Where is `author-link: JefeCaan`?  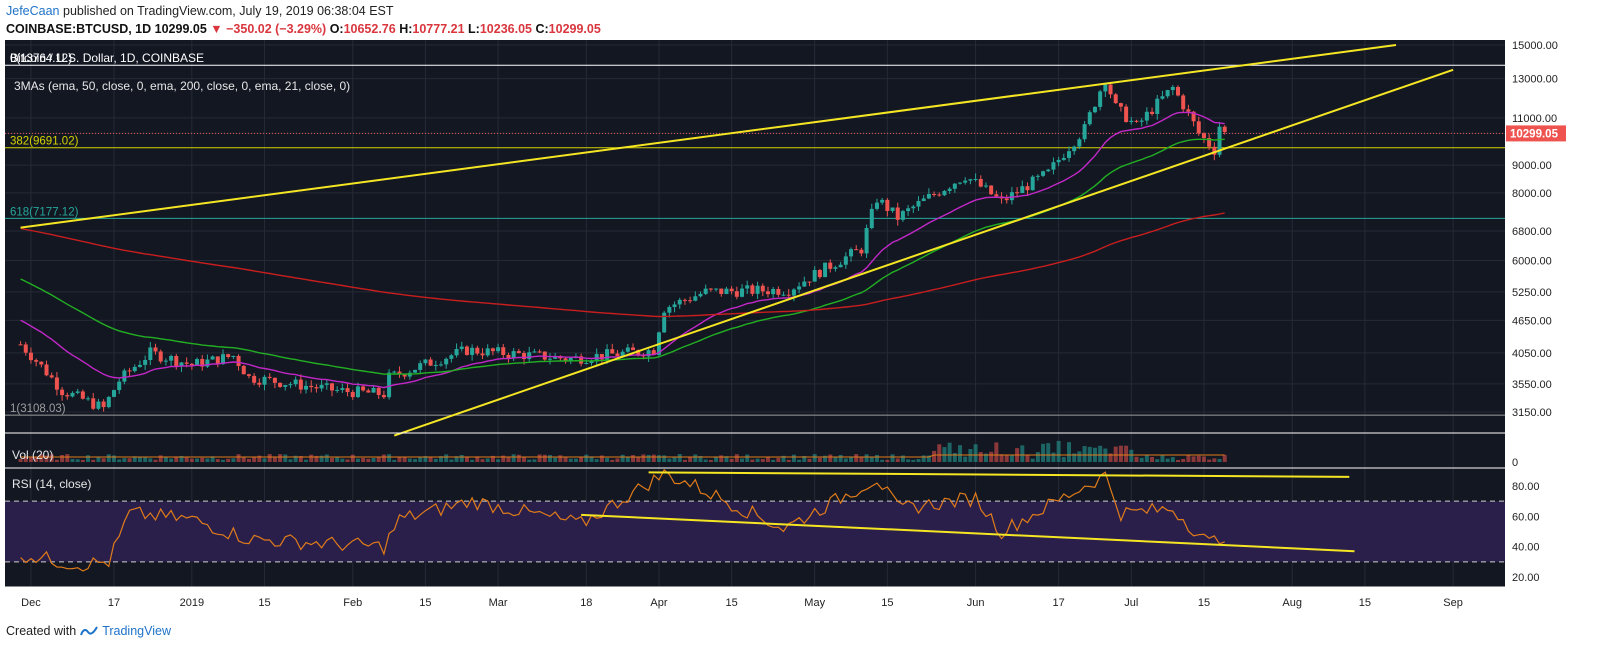
author-link: JefeCaan is located at coordinates (33, 11).